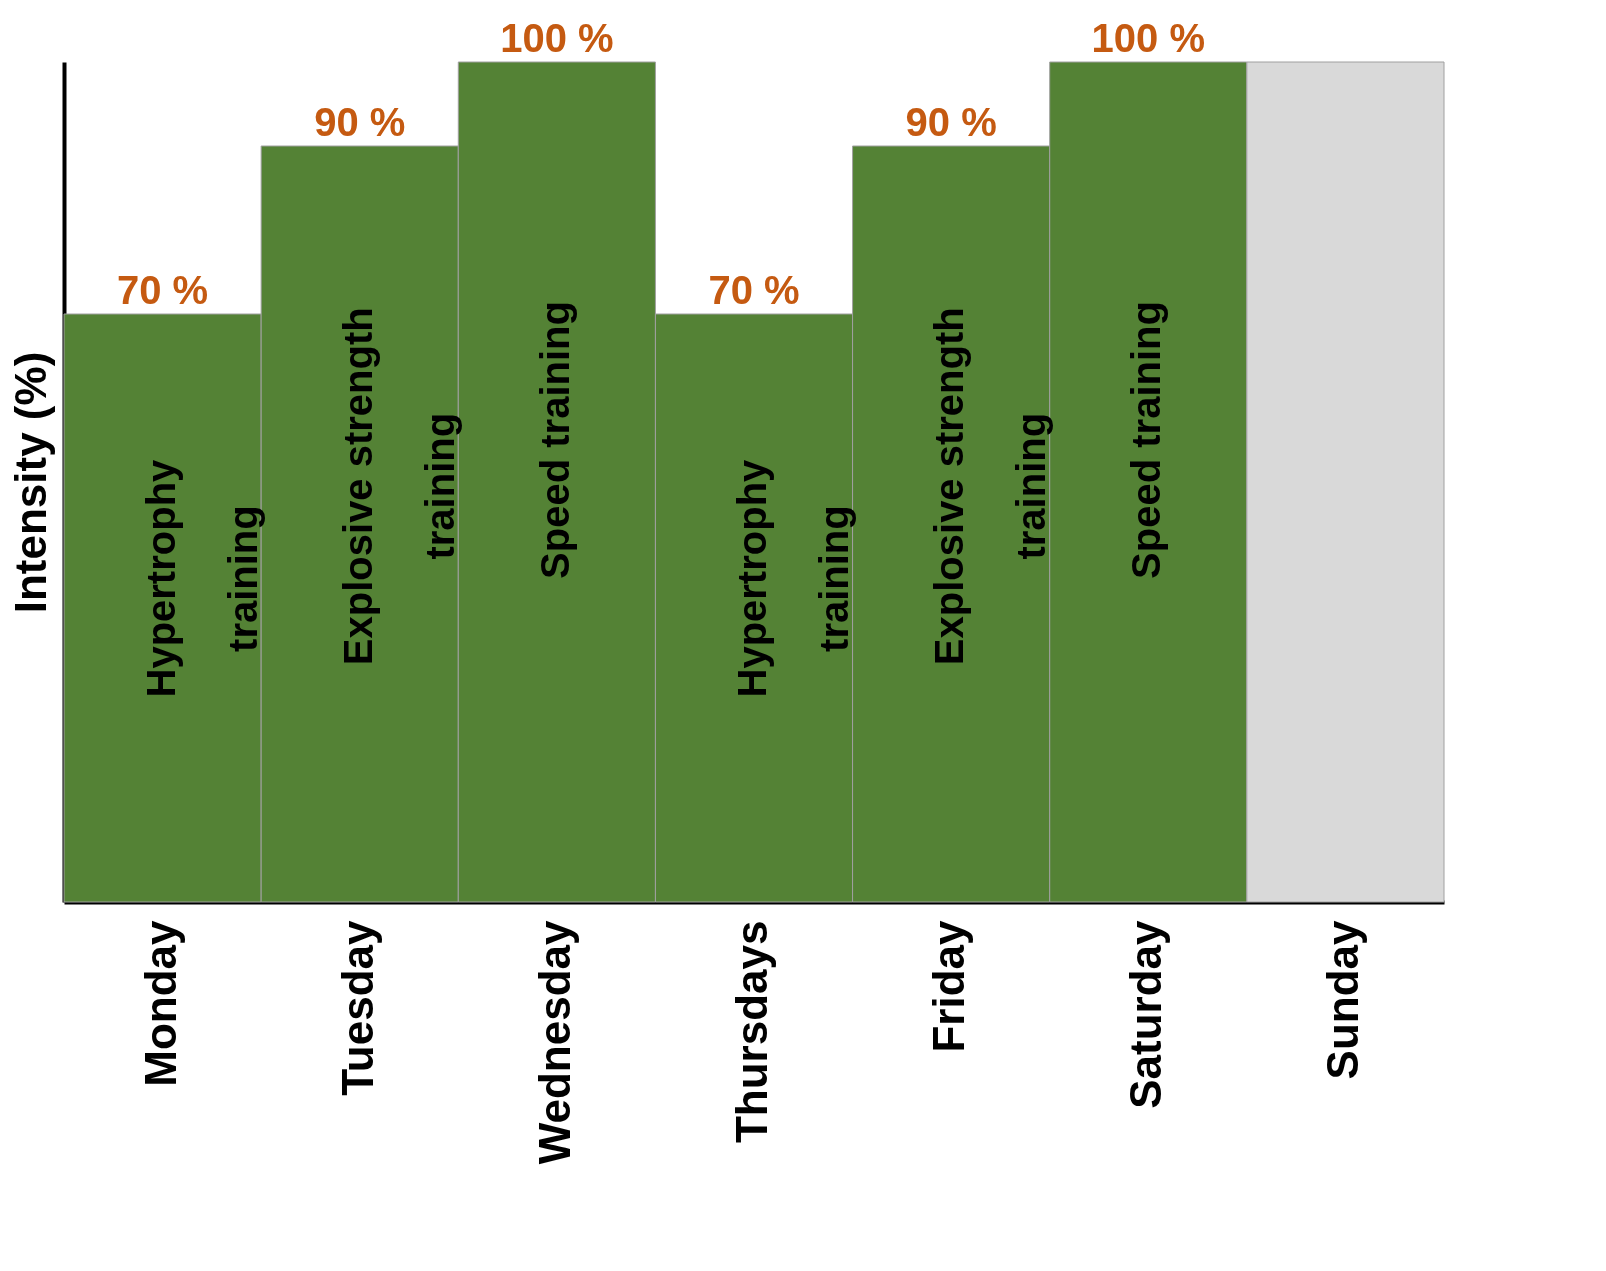 This screenshot has height=1271, width=1606. I want to click on x-tick-label: Friday, so click(949, 986).